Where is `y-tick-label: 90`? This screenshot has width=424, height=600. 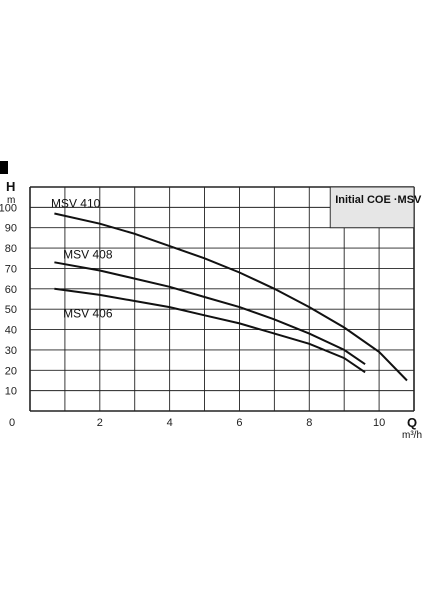 y-tick-label: 90 is located at coordinates (11, 229).